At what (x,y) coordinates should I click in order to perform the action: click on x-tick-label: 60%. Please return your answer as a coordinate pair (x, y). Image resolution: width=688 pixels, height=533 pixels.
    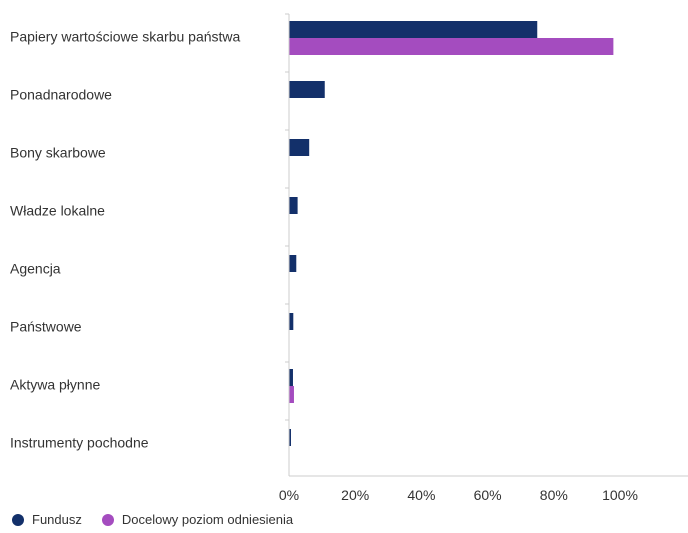
    Looking at the image, I should click on (488, 495).